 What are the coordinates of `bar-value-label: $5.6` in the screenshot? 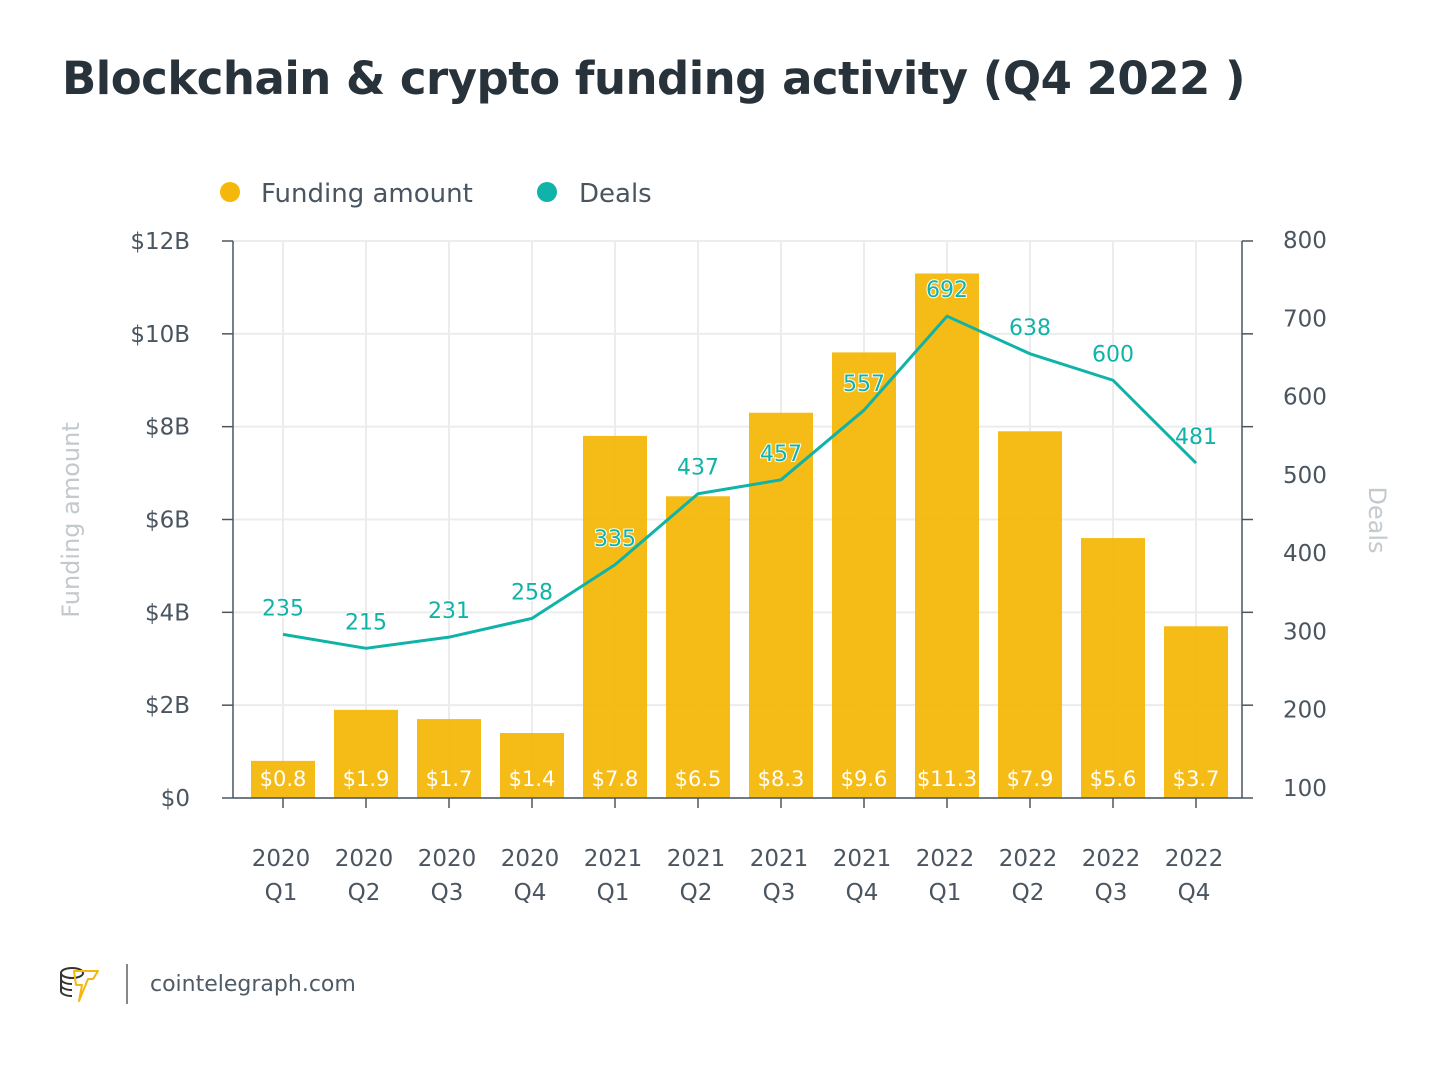 It's located at (1113, 779).